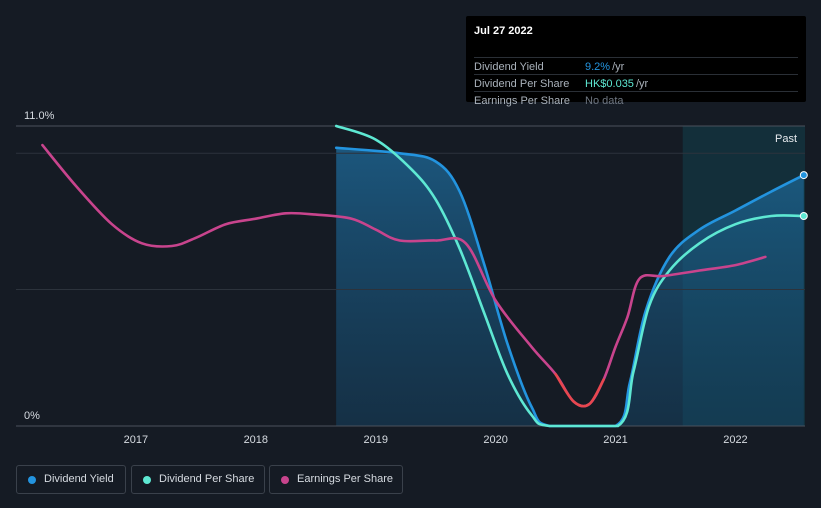 Image resolution: width=821 pixels, height=508 pixels. I want to click on tooltip-value-number: No data, so click(604, 101).